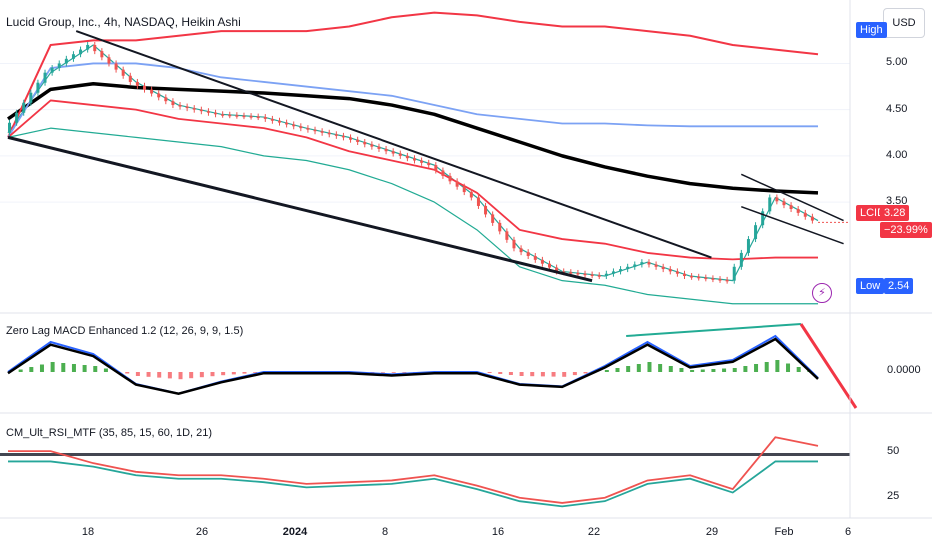 The width and height of the screenshot is (932, 550). What do you see at coordinates (848, 532) in the screenshot?
I see `time-tick-label: 6` at bounding box center [848, 532].